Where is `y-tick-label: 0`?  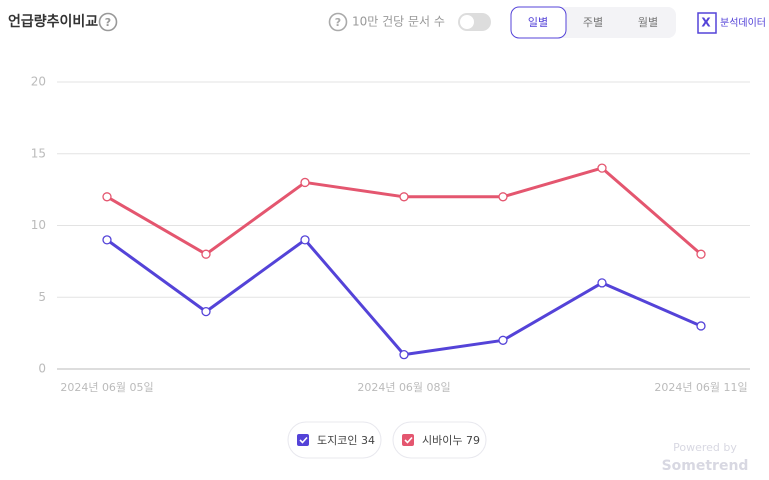
y-tick-label: 0 is located at coordinates (42, 369).